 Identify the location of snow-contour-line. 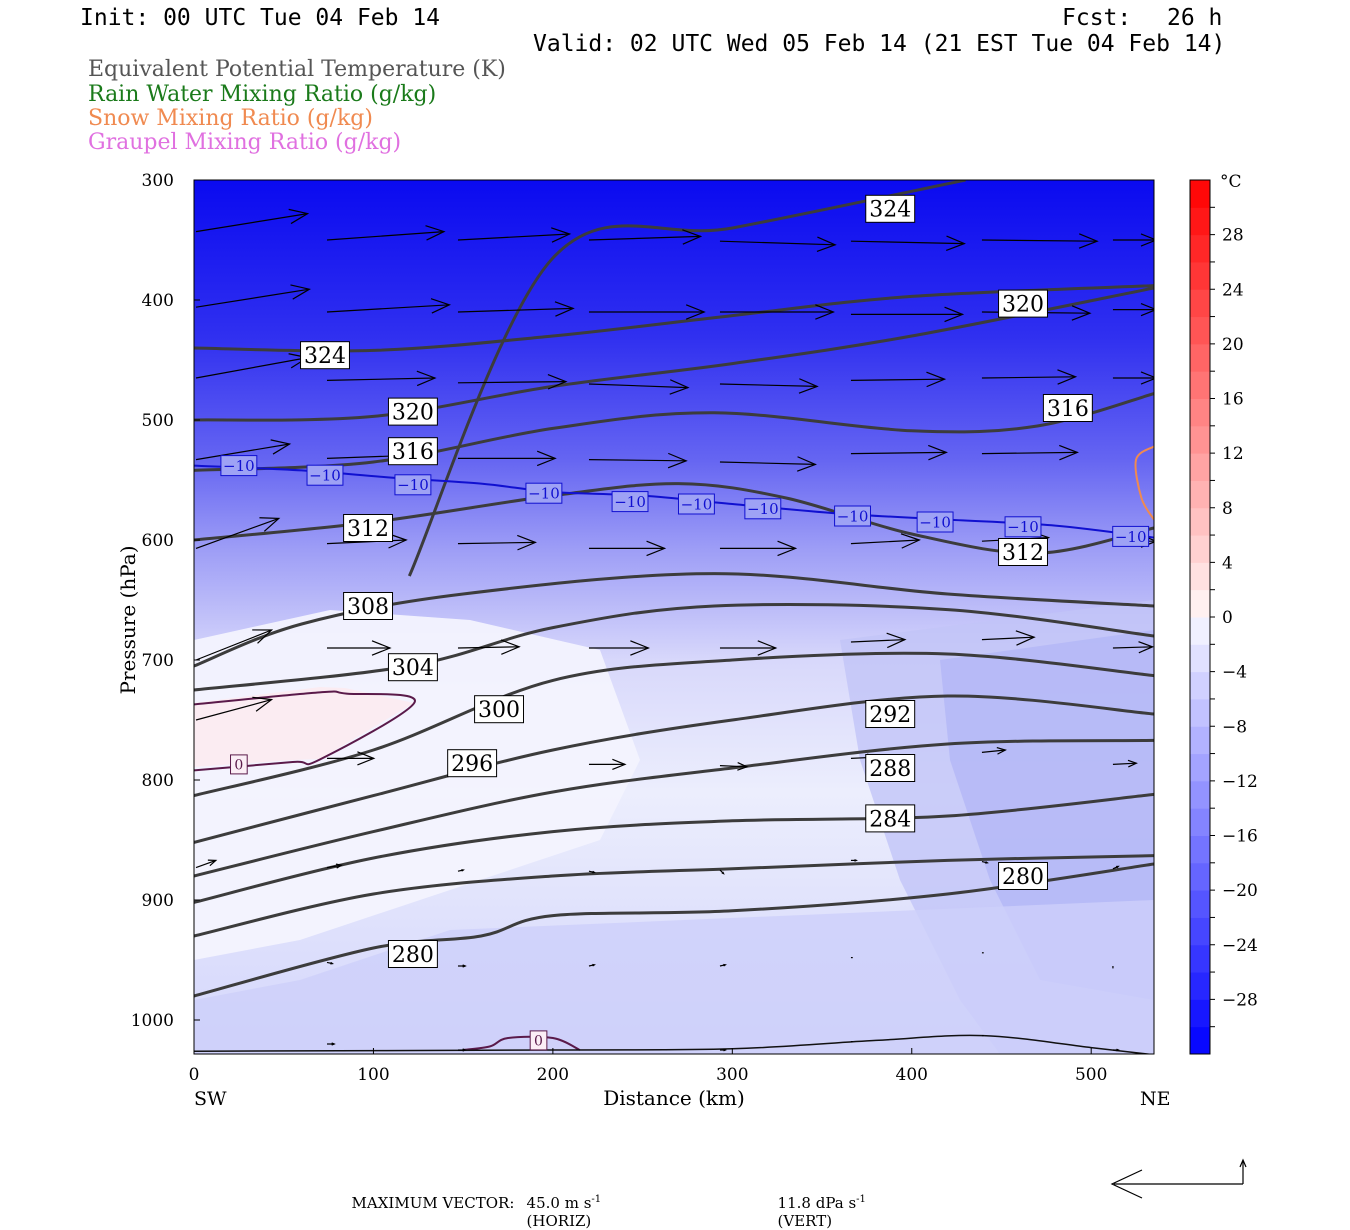
(1144, 483).